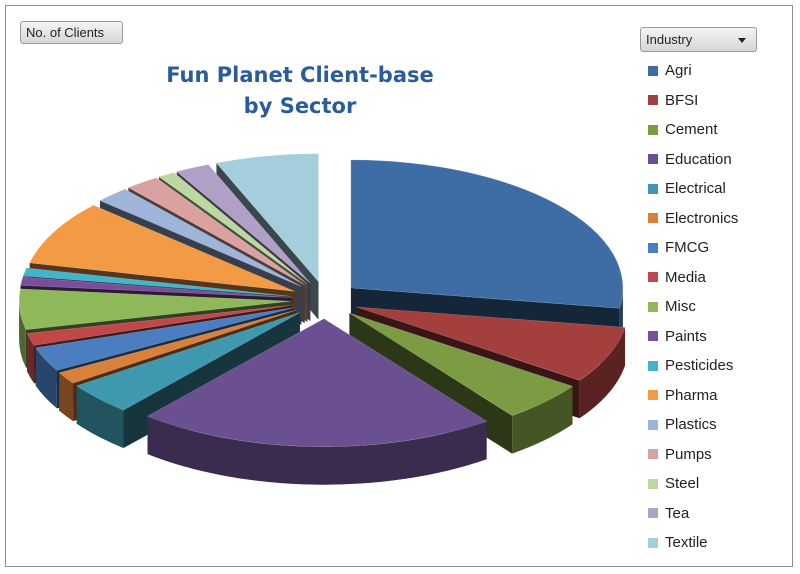 The image size is (800, 574). I want to click on pie-slice-top-pharma, so click(162, 248).